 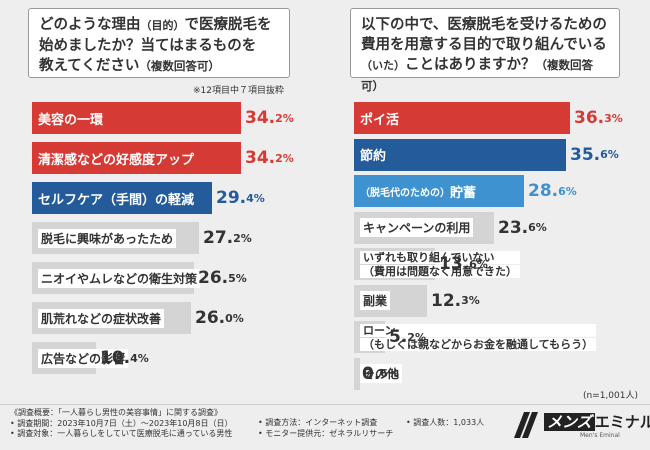 What do you see at coordinates (136, 118) in the screenshot?
I see `bar: 美容の一環` at bounding box center [136, 118].